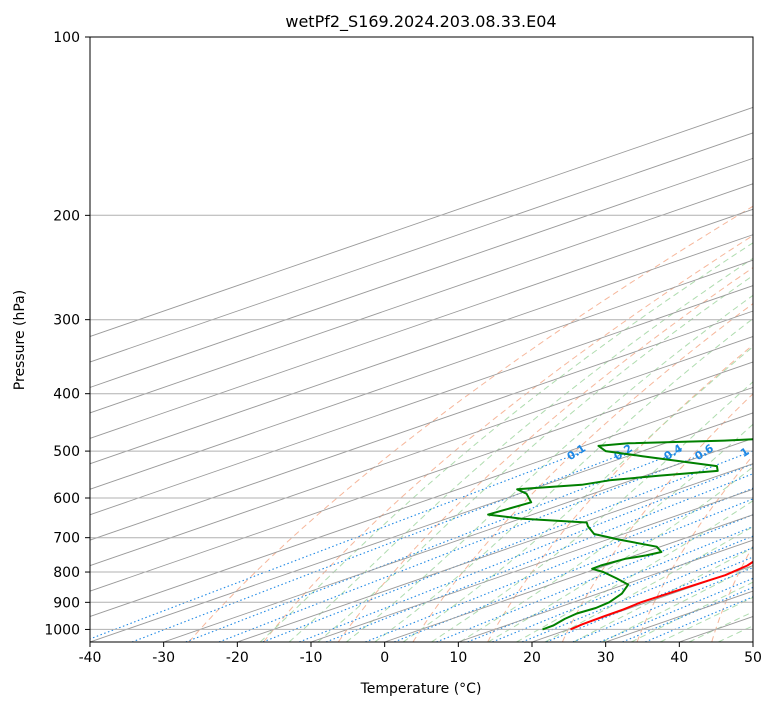 This screenshot has height=708, width=775. I want to click on x-tick-label: 40, so click(679, 658).